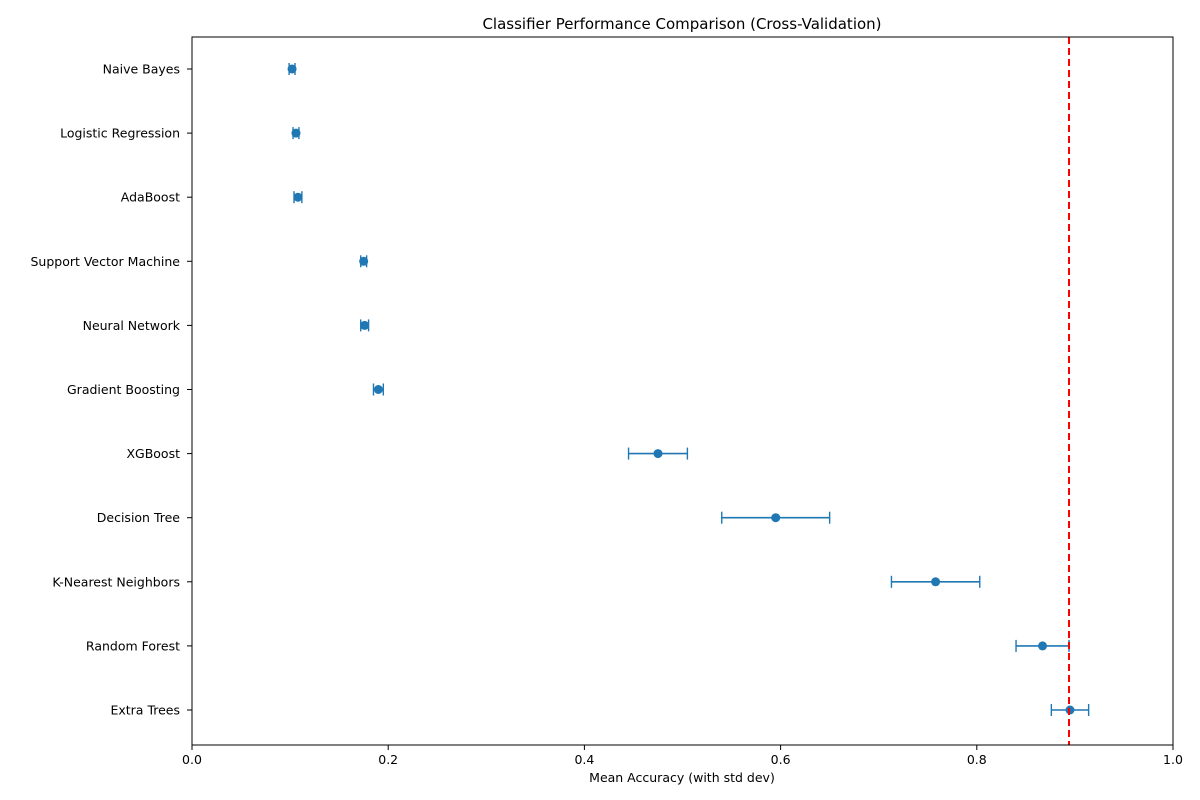 The width and height of the screenshot is (1200, 800). What do you see at coordinates (116, 581) in the screenshot?
I see `y-tick-label: K-Nearest Neighbors` at bounding box center [116, 581].